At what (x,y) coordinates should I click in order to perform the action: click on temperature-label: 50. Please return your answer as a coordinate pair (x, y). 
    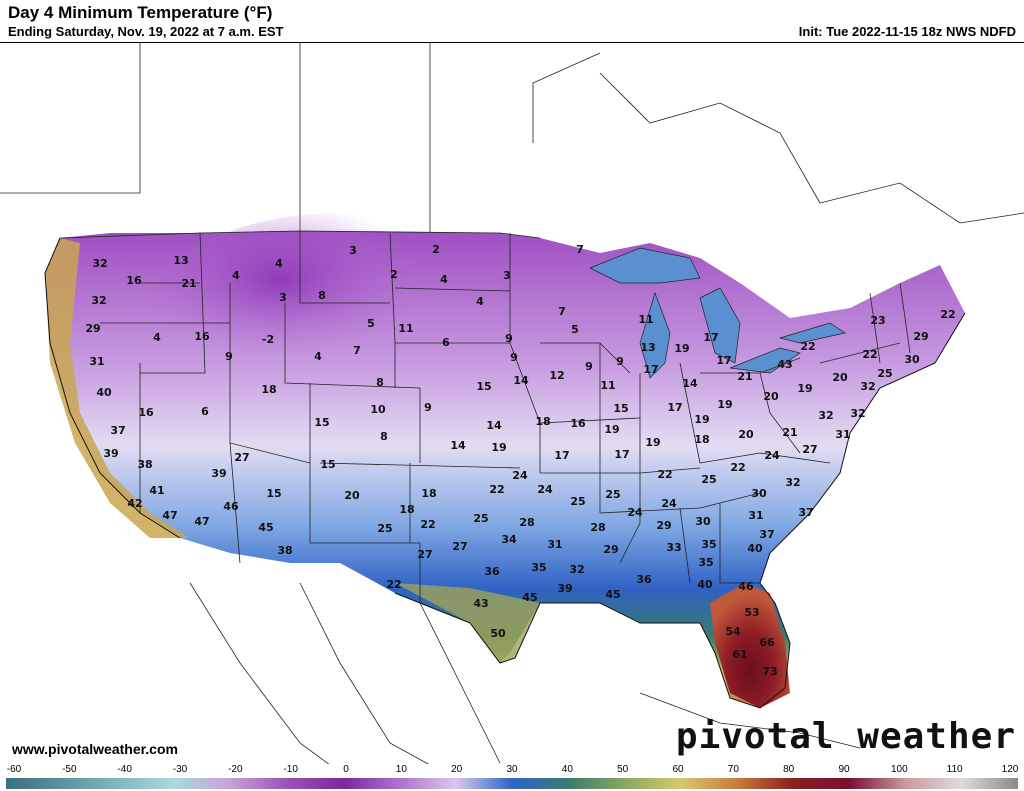
    Looking at the image, I should click on (498, 633).